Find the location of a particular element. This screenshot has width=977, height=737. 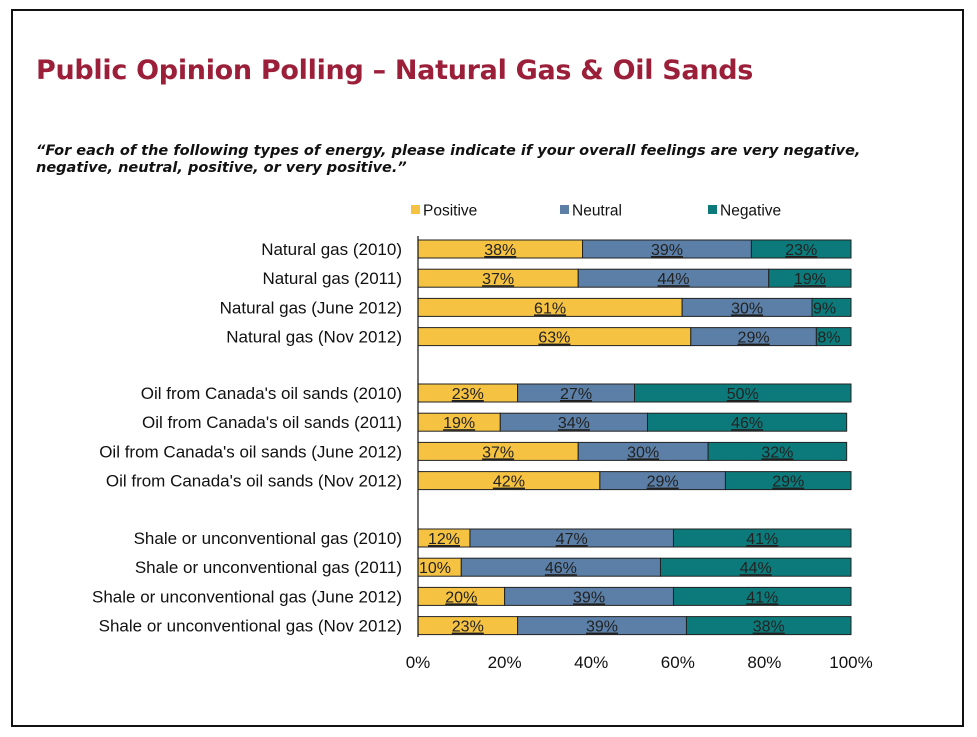

data-label-negative: 19% is located at coordinates (810, 279).